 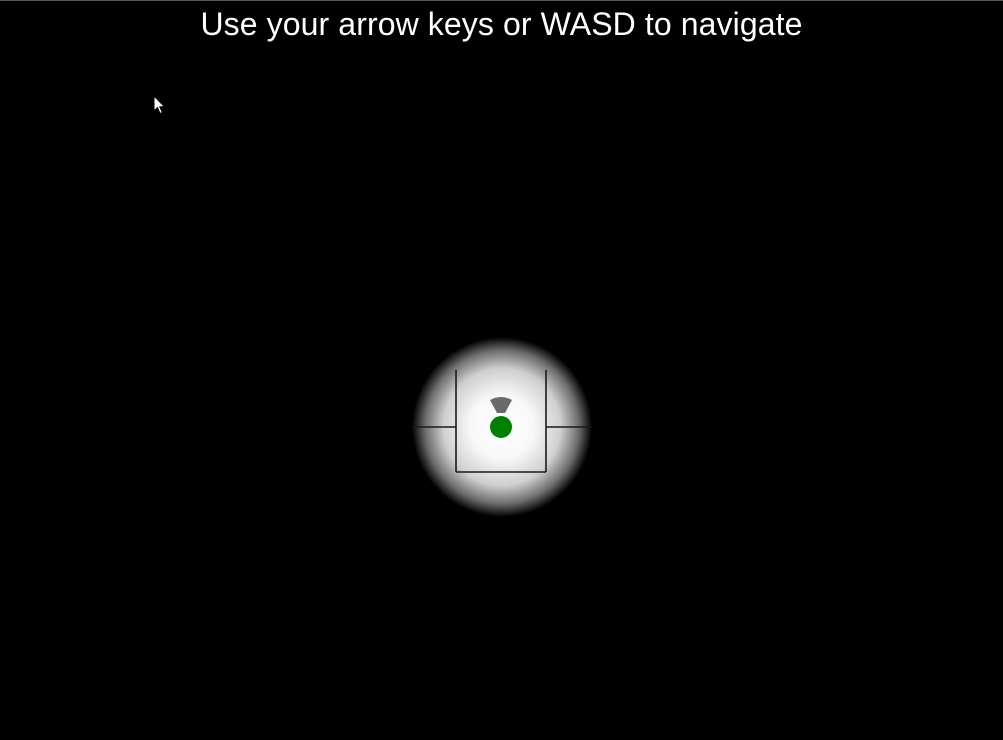 I want to click on maze-walls, so click(x=502, y=421).